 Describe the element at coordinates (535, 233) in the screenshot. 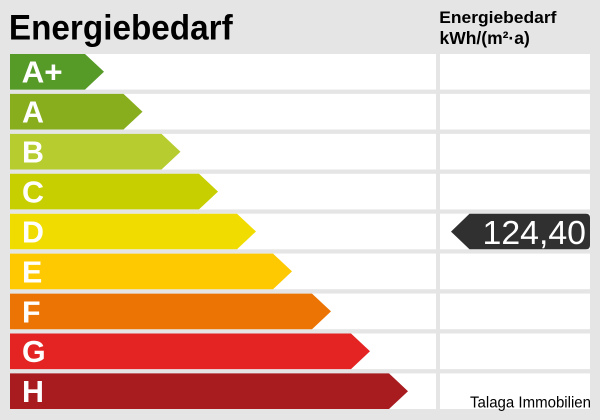

I see `svg-text: 124,40` at that location.